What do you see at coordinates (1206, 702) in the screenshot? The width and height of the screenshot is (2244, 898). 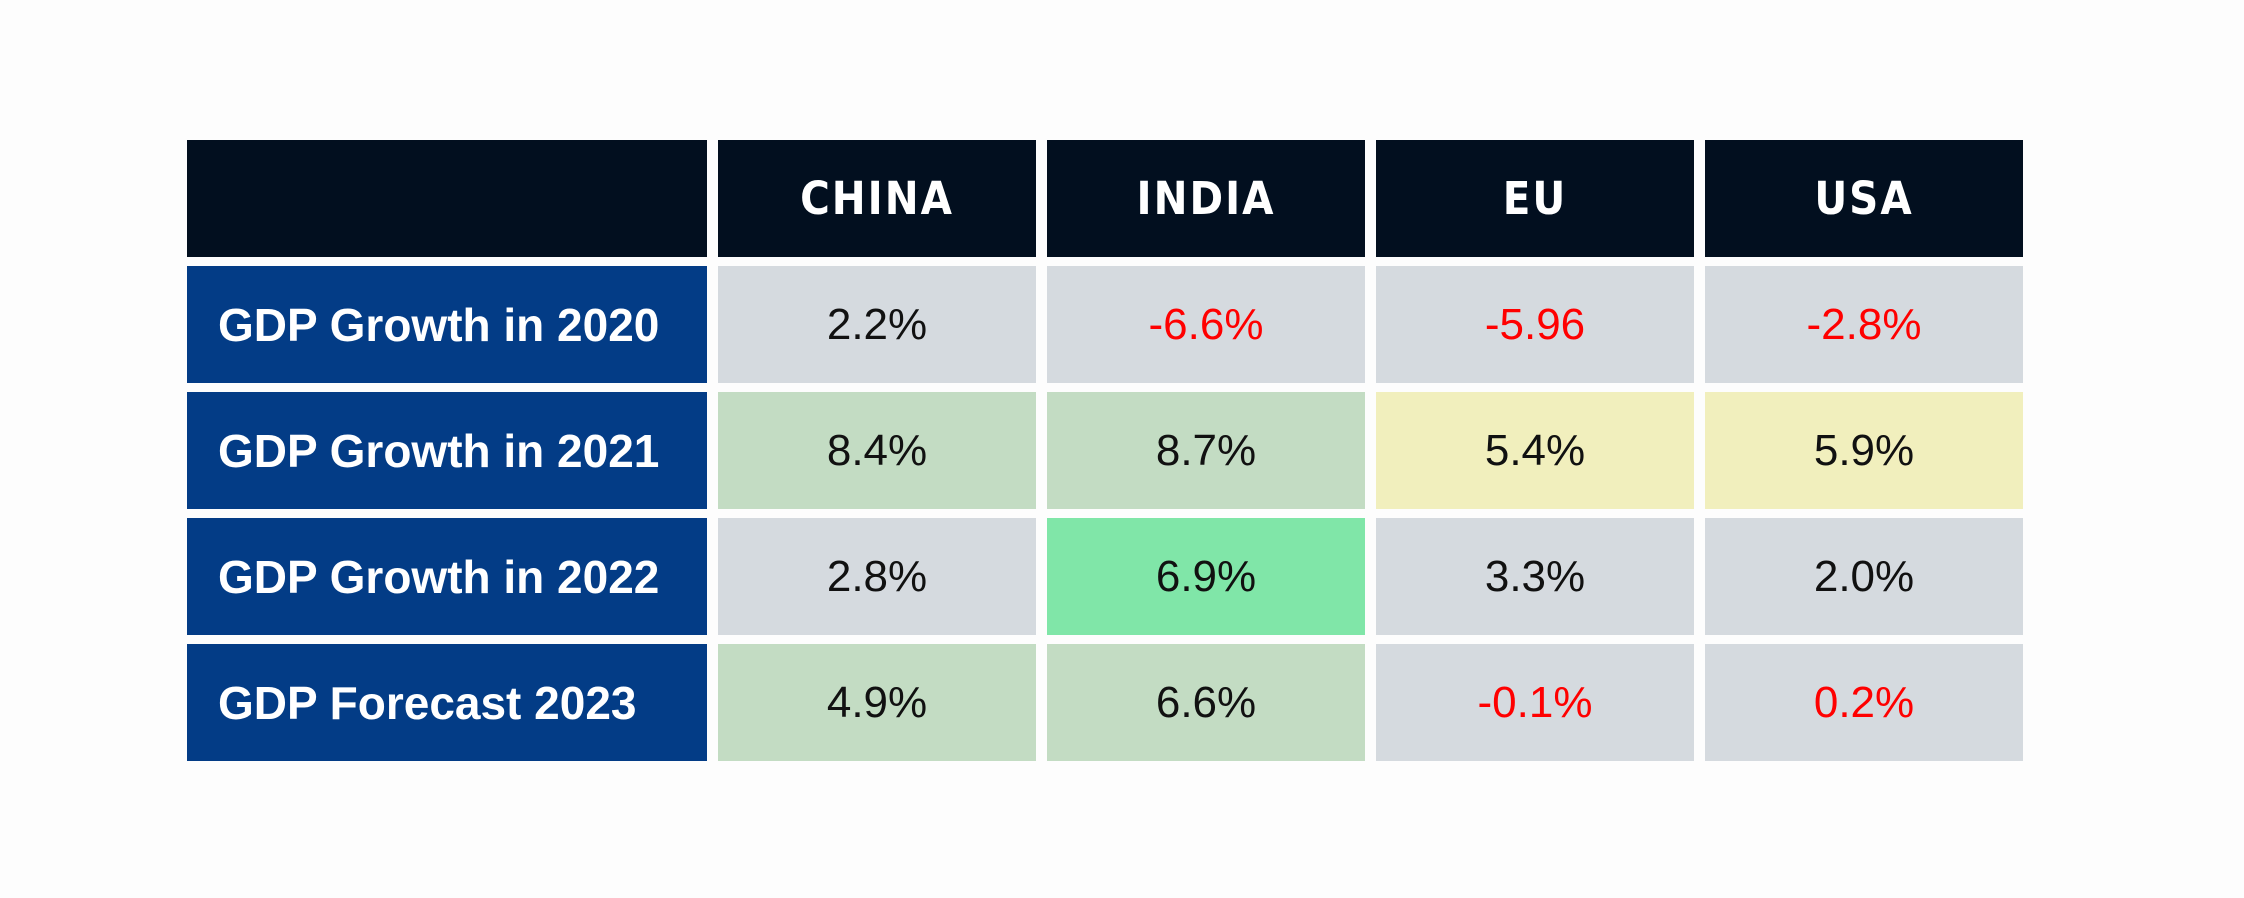 I see `value-cell-india-row-4: 6.6%` at bounding box center [1206, 702].